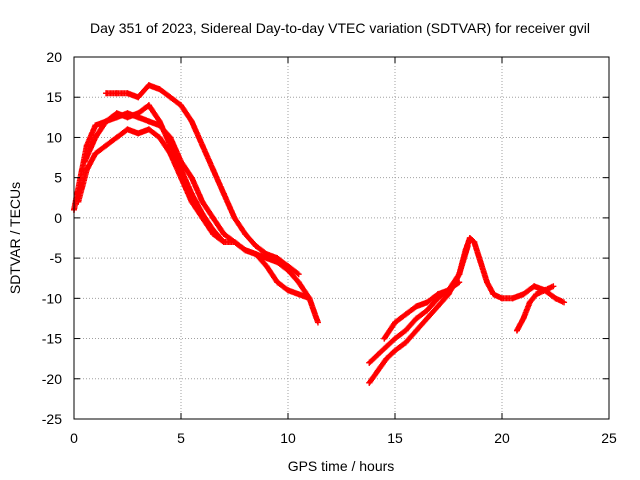 This screenshot has width=640, height=480. What do you see at coordinates (395, 438) in the screenshot?
I see `x-tick-label: 15` at bounding box center [395, 438].